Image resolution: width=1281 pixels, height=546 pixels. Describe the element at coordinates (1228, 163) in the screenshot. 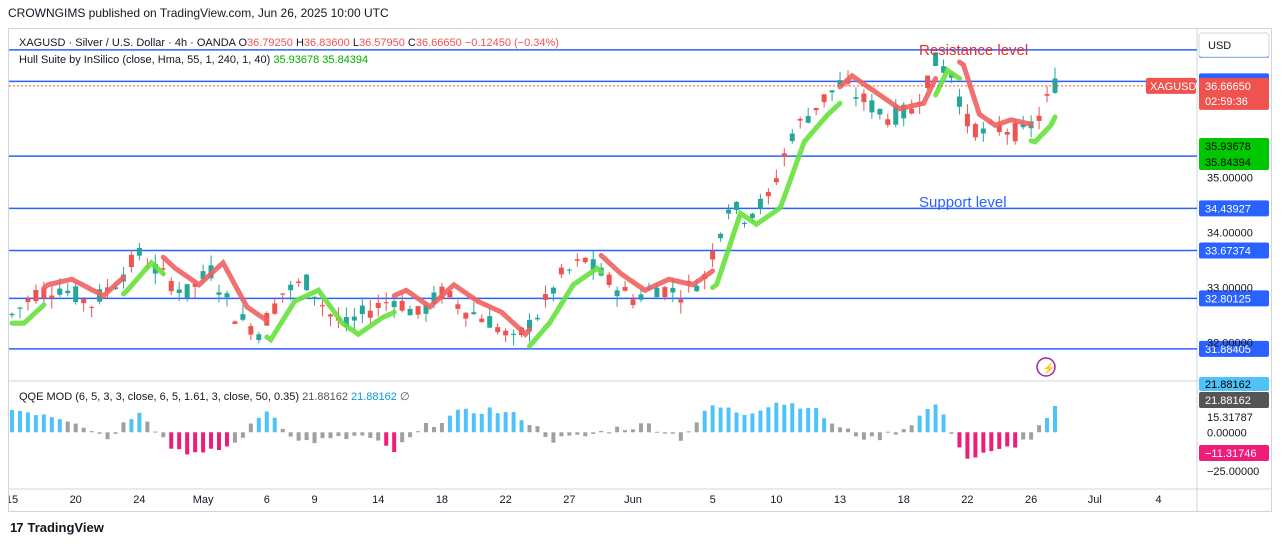

I see `hull-tag-red-label: 35.84394` at that location.